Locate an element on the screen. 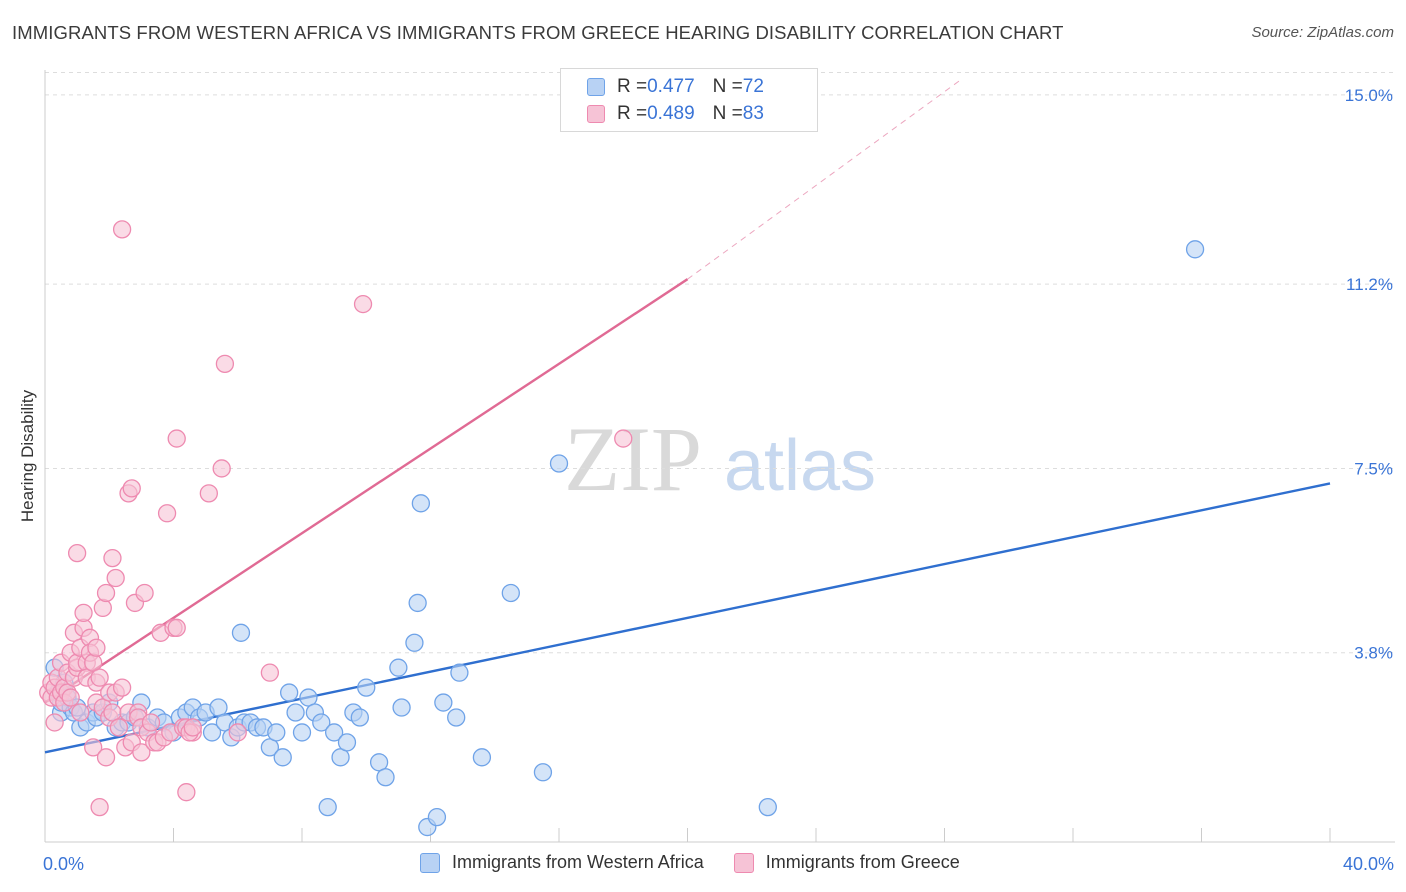  y-tick-label: 7.5% is located at coordinates (1373, 468).